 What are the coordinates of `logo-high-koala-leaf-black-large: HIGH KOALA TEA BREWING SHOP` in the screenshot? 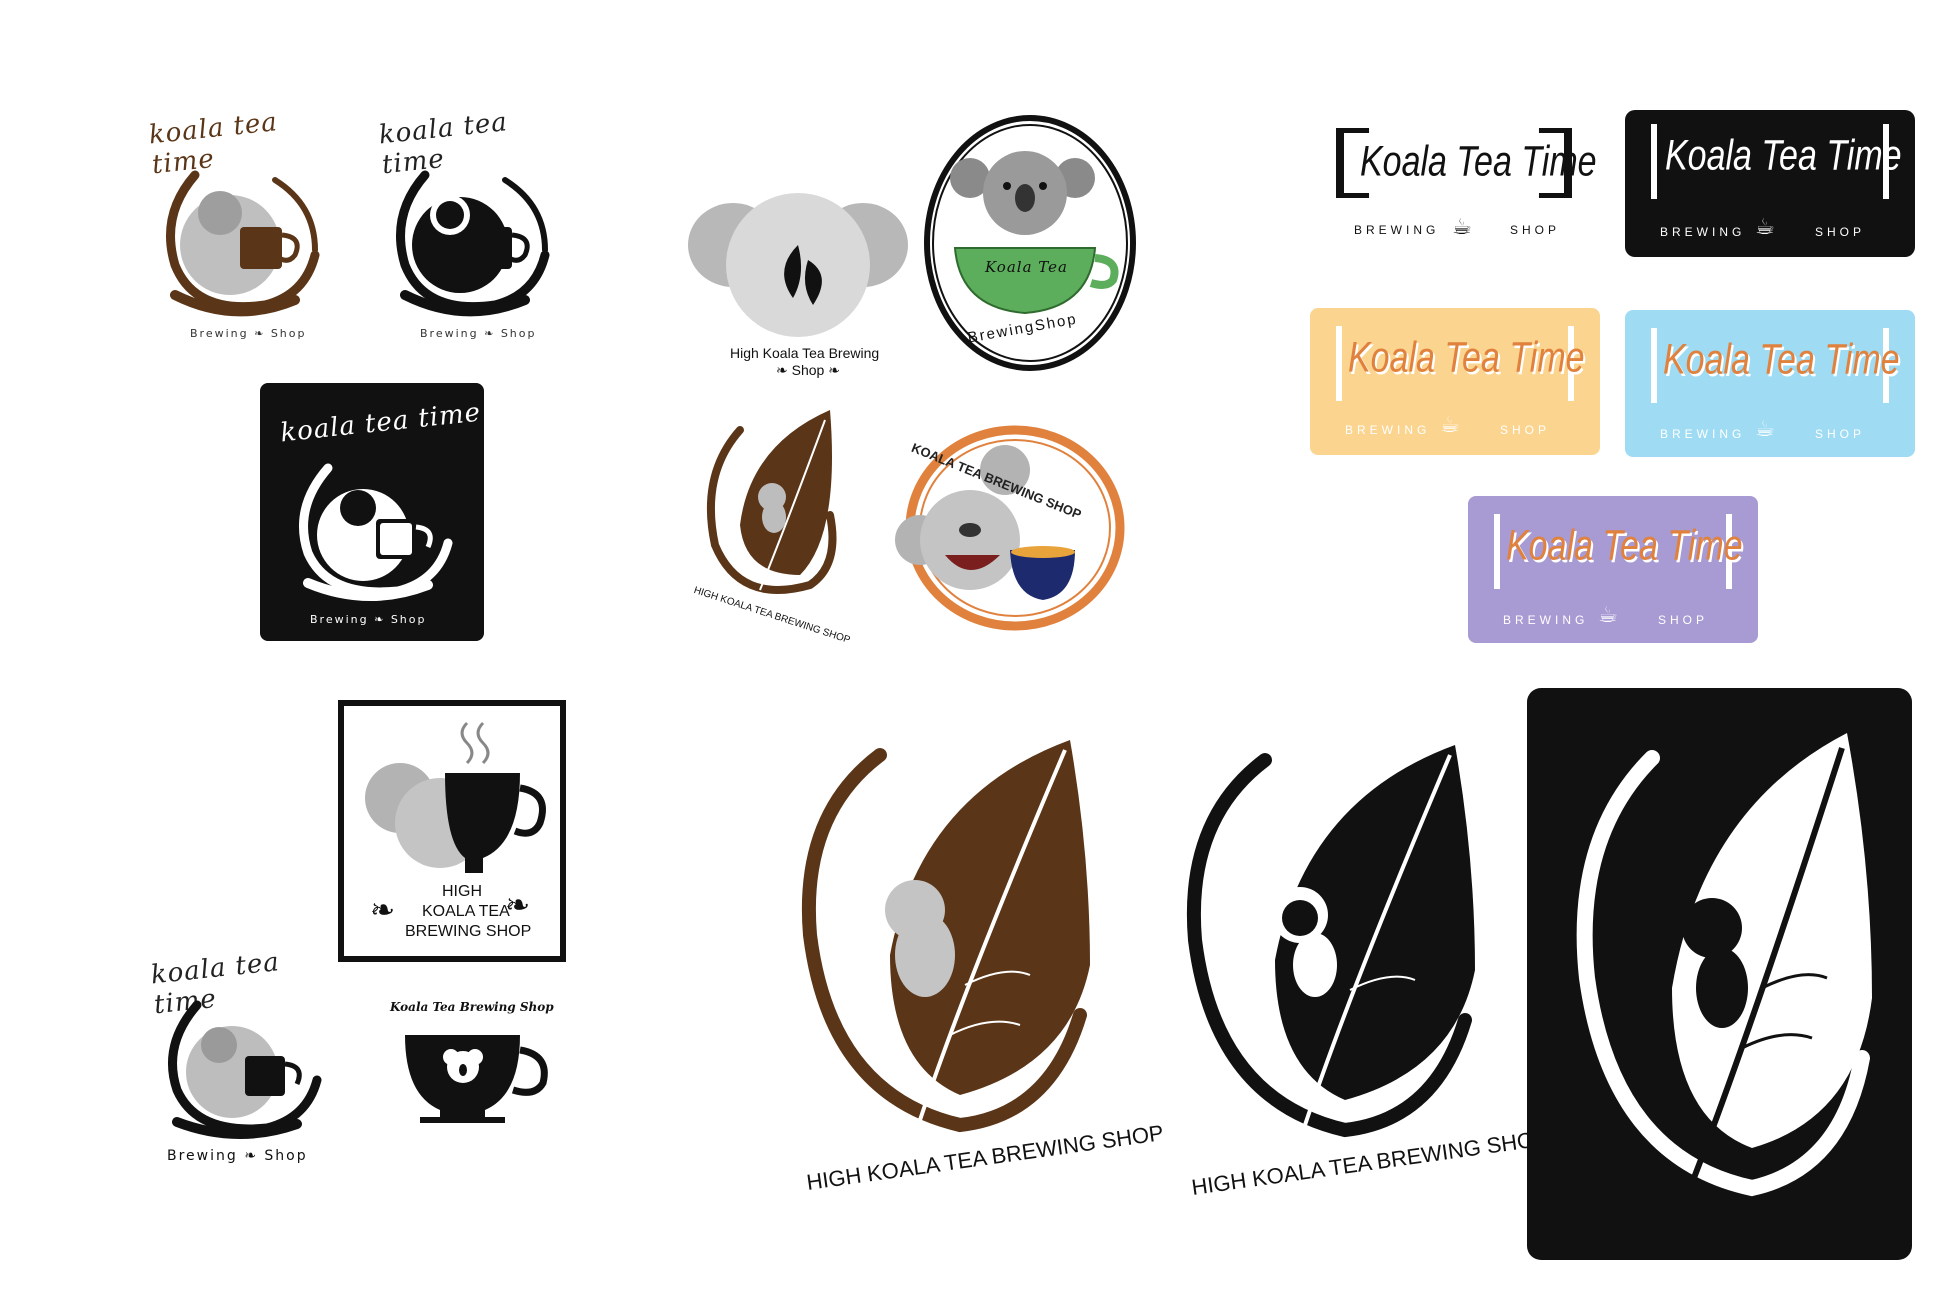 It's located at (1362, 975).